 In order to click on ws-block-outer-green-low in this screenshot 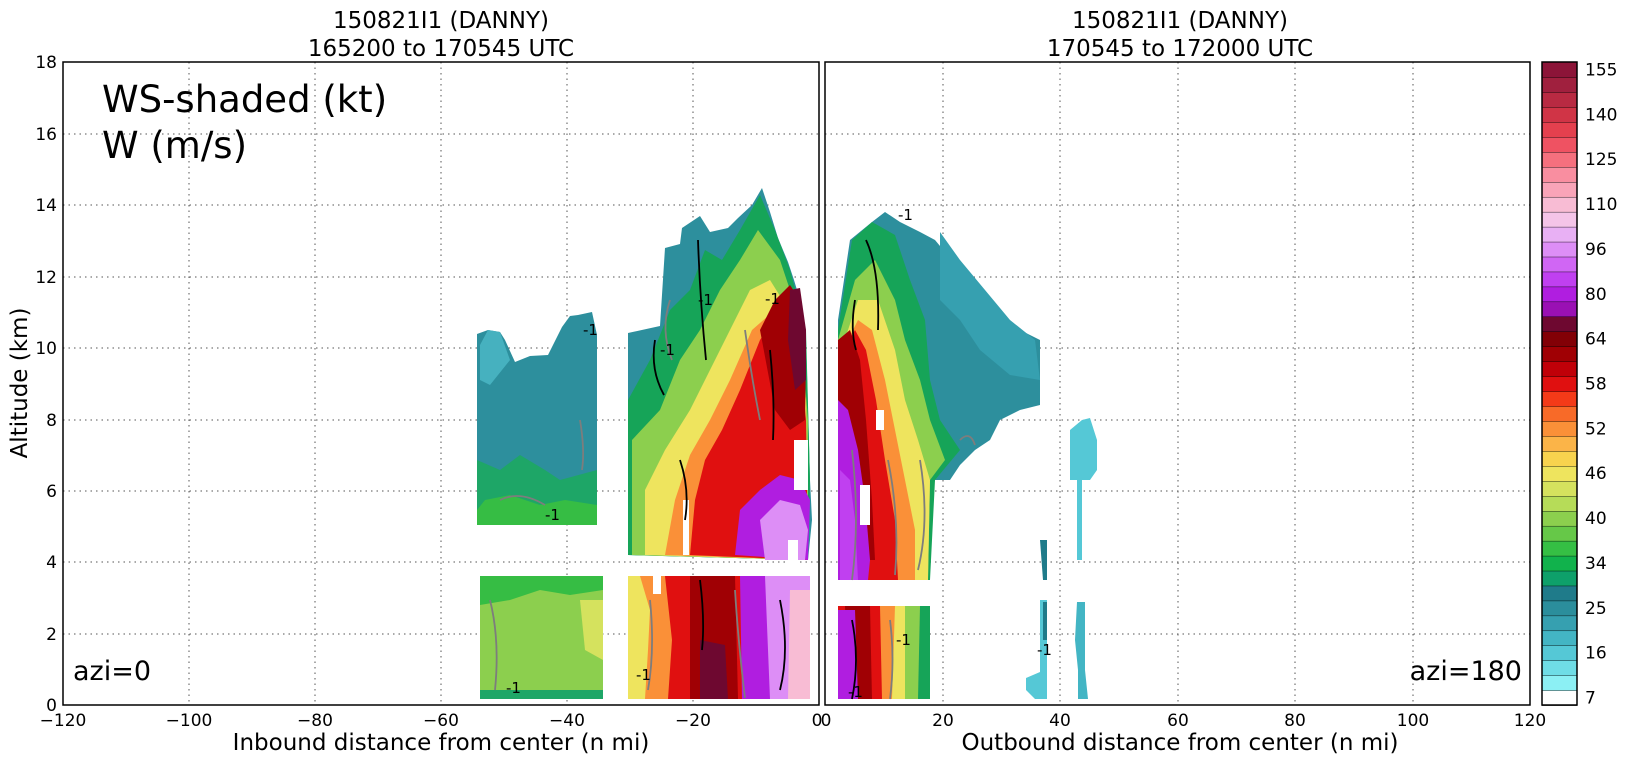, I will do `click(537, 510)`.